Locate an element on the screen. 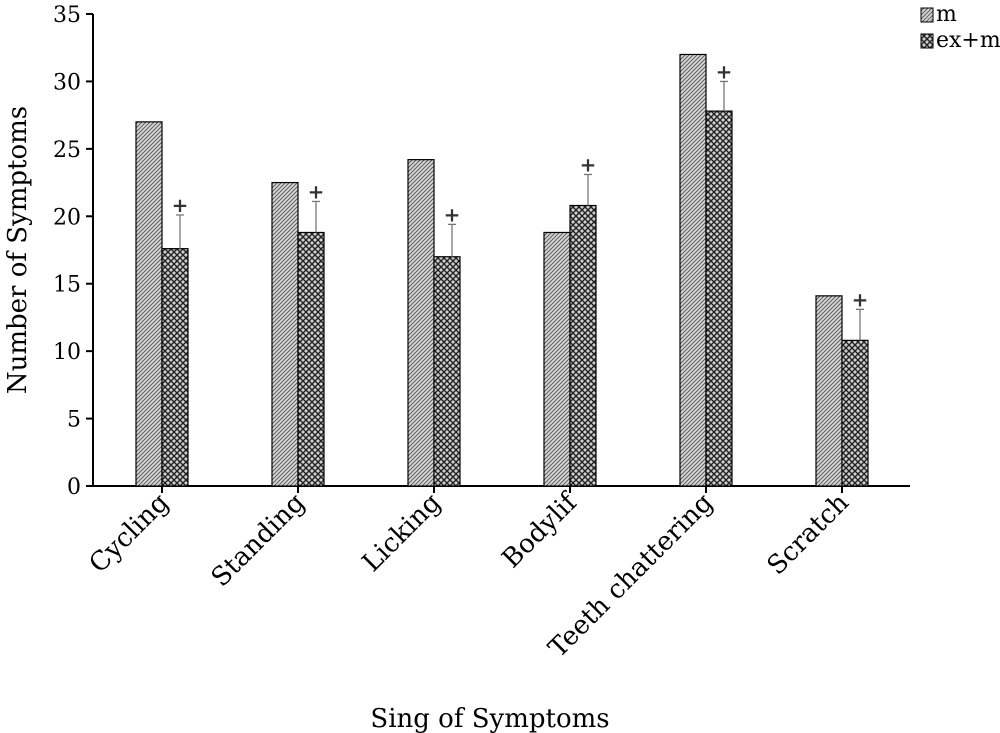  x-category-label: Scratch is located at coordinates (809, 535).